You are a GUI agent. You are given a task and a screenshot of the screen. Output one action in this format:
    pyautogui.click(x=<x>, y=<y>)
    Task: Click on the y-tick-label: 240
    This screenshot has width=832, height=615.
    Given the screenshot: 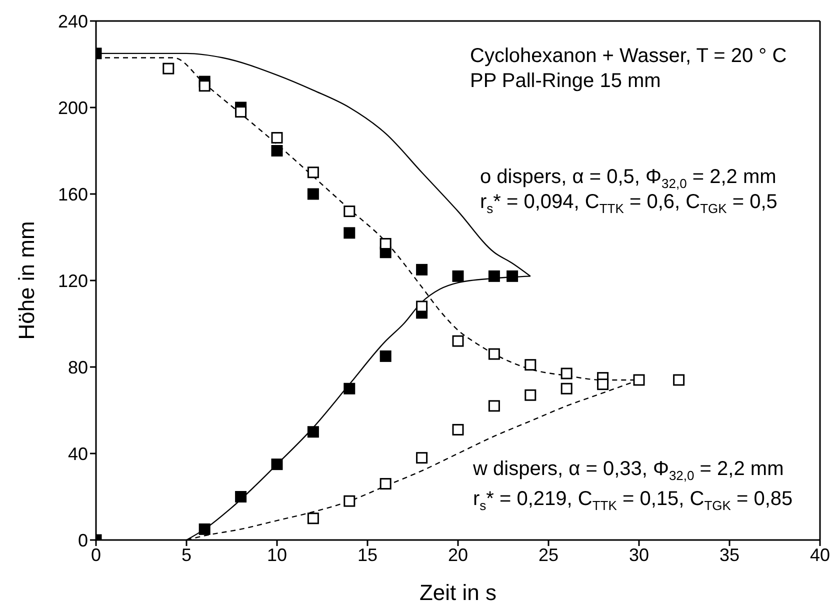 What is the action you would take?
    pyautogui.click(x=73, y=21)
    